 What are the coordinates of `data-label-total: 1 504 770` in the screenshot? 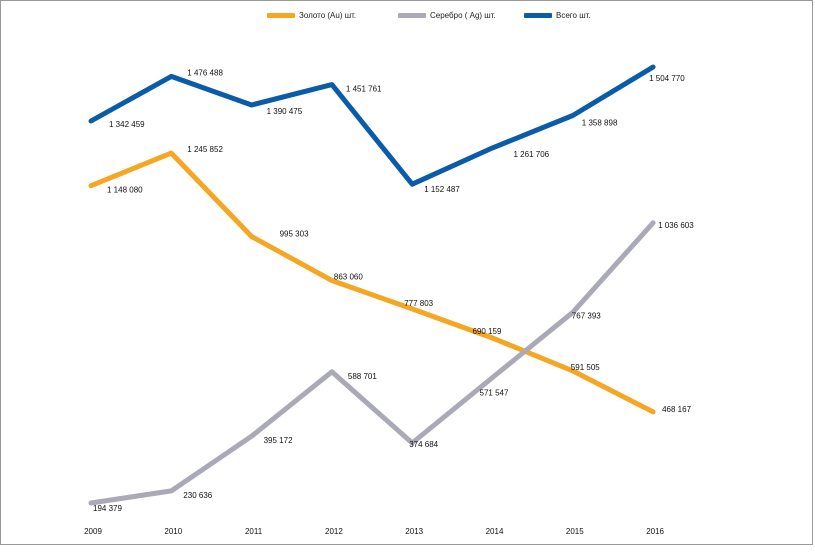 It's located at (667, 78).